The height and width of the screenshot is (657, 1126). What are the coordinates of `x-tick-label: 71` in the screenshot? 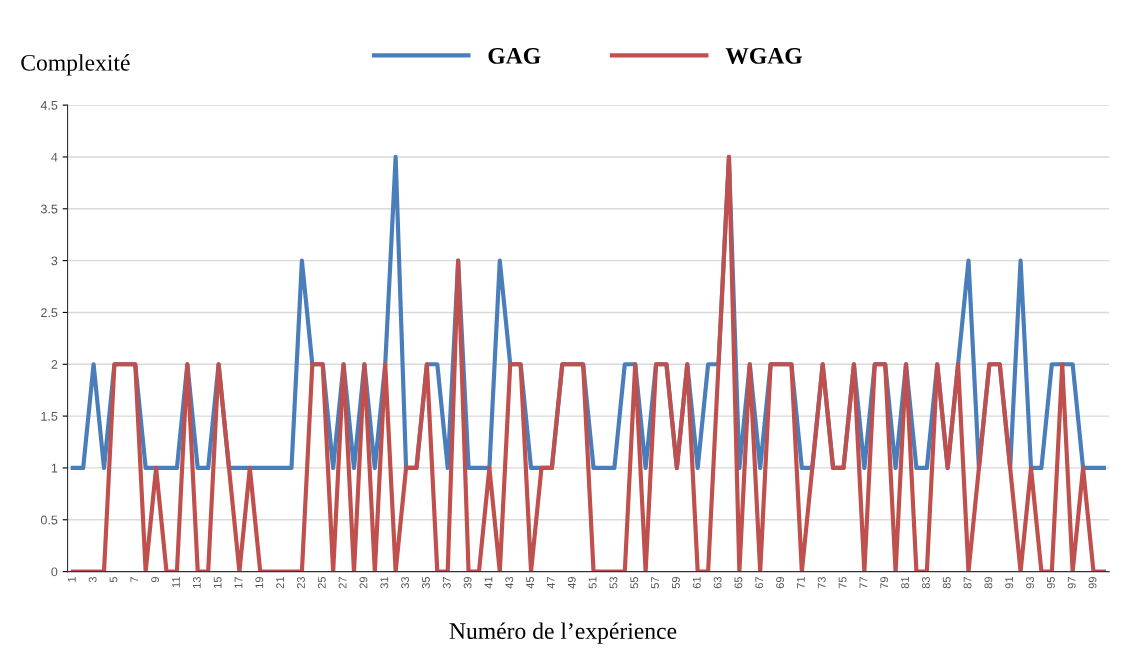 It's located at (801, 582).